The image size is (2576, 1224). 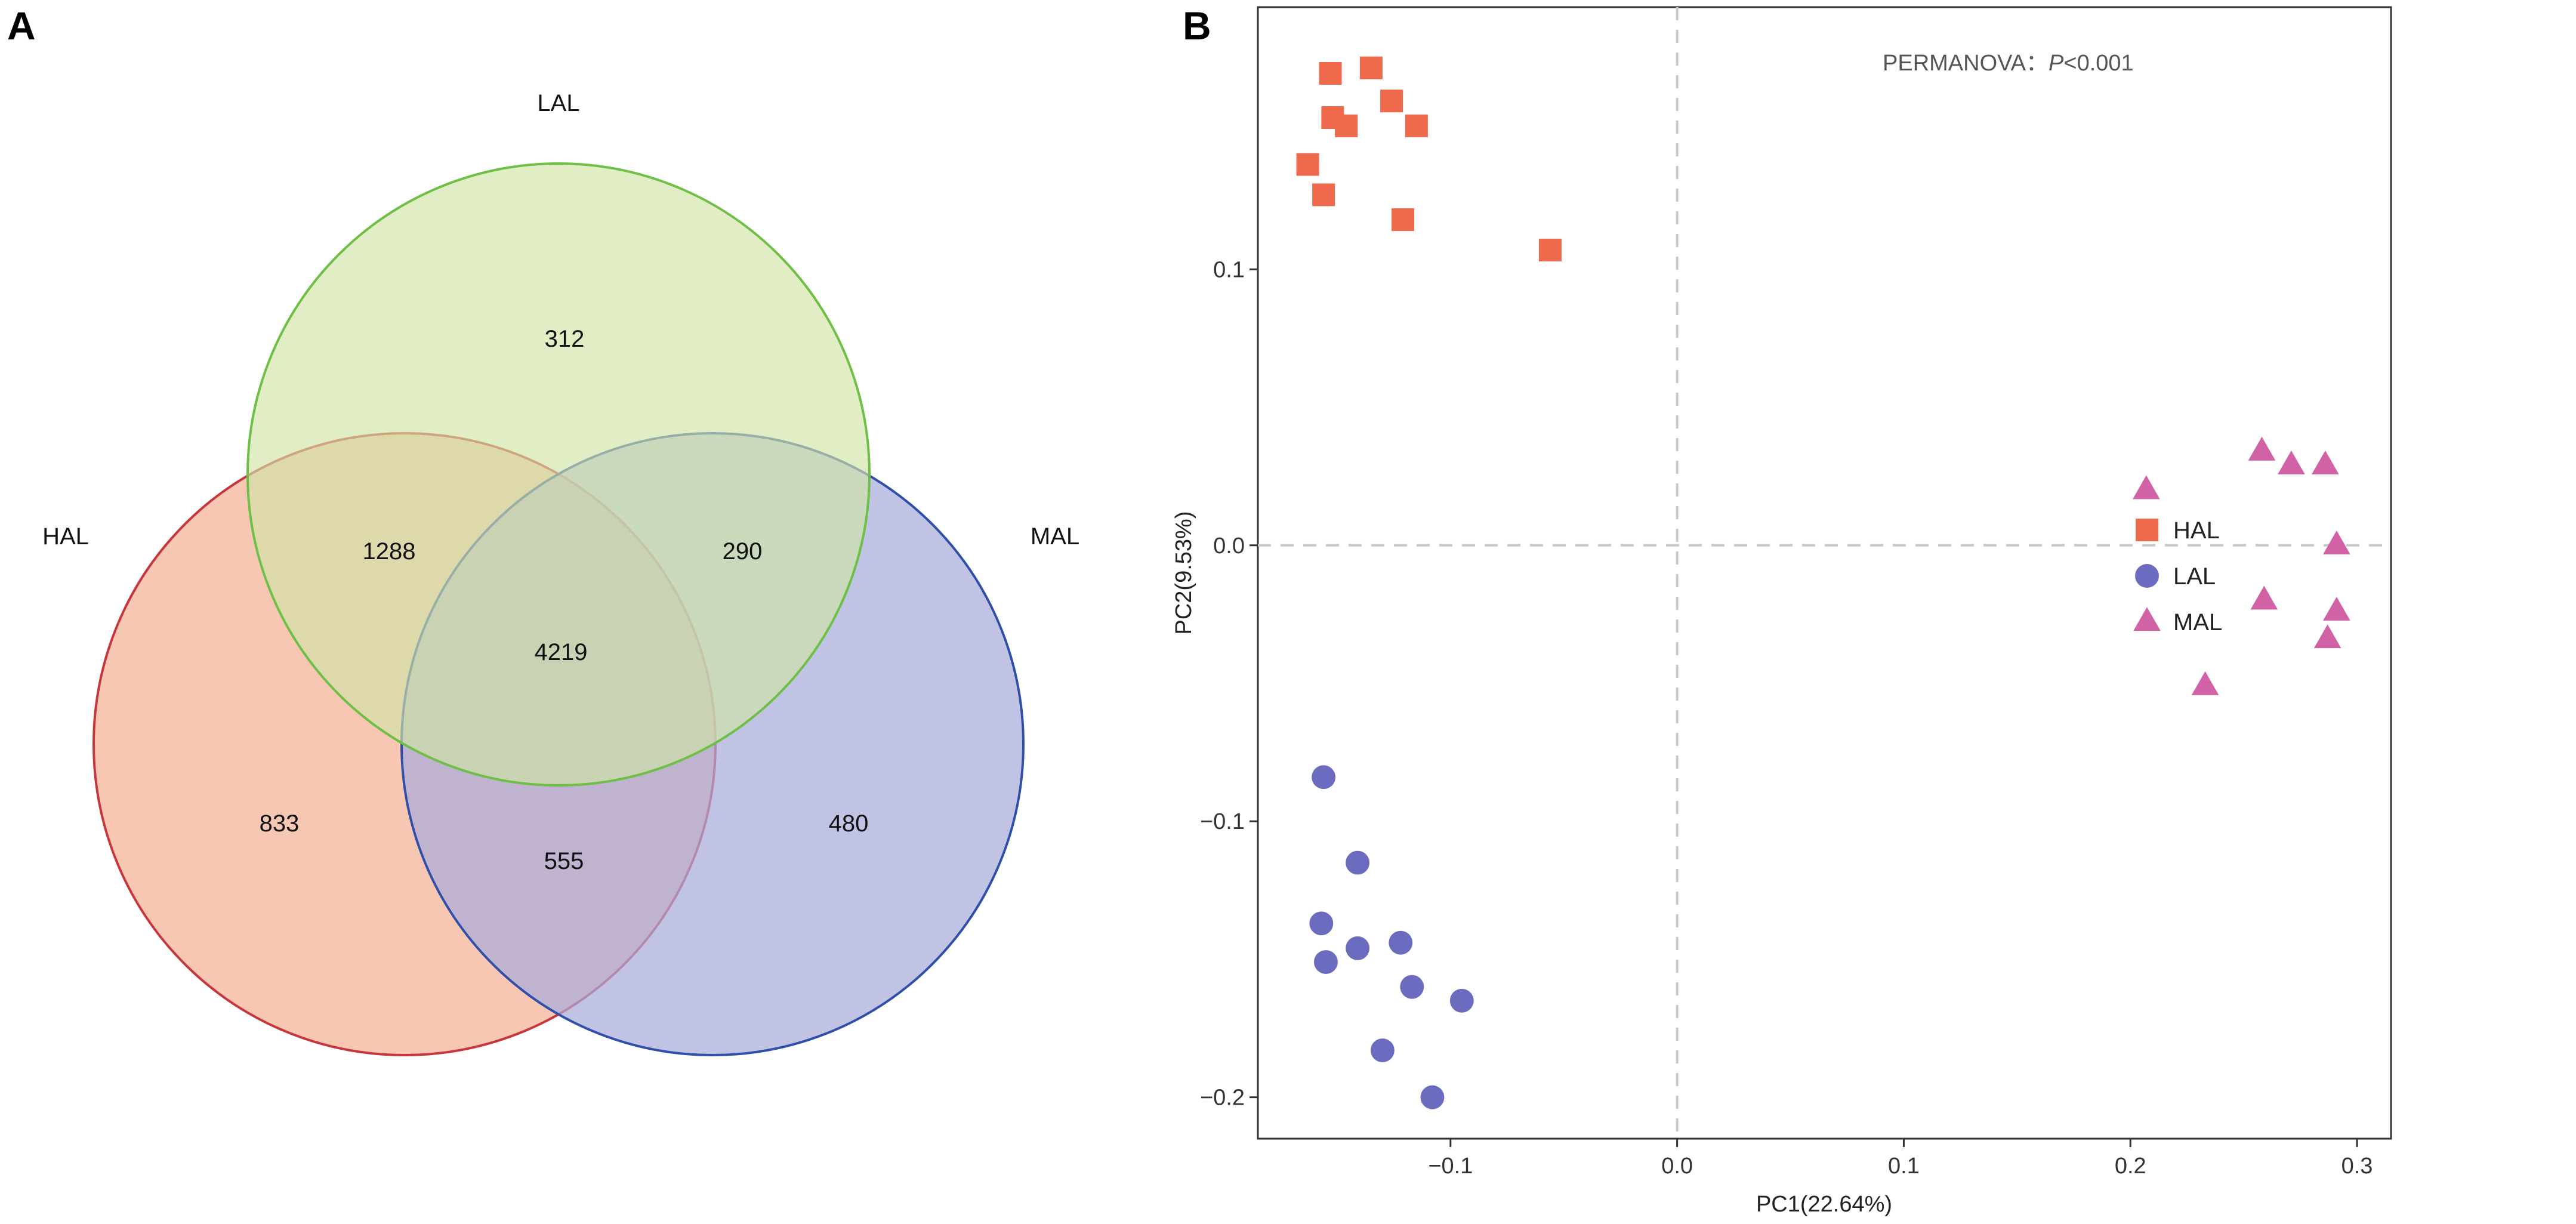 What do you see at coordinates (562, 652) in the screenshot?
I see `venn-count-all: 4219` at bounding box center [562, 652].